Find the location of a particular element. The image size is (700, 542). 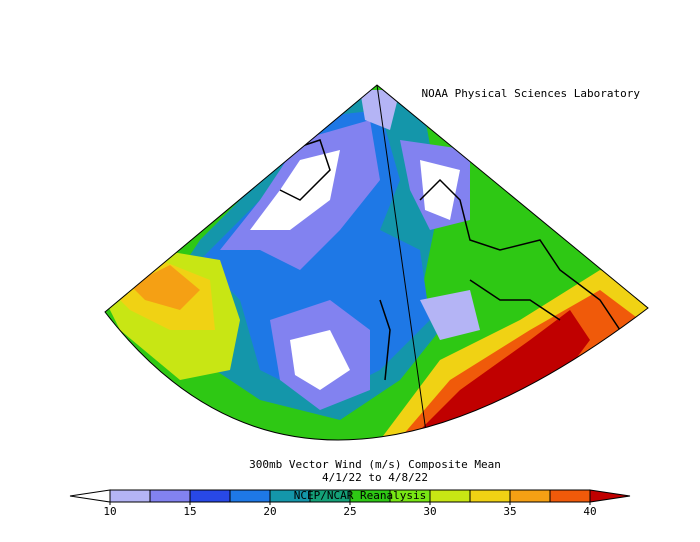

colorbar-tick-label: 40 is located at coordinates (589, 511).